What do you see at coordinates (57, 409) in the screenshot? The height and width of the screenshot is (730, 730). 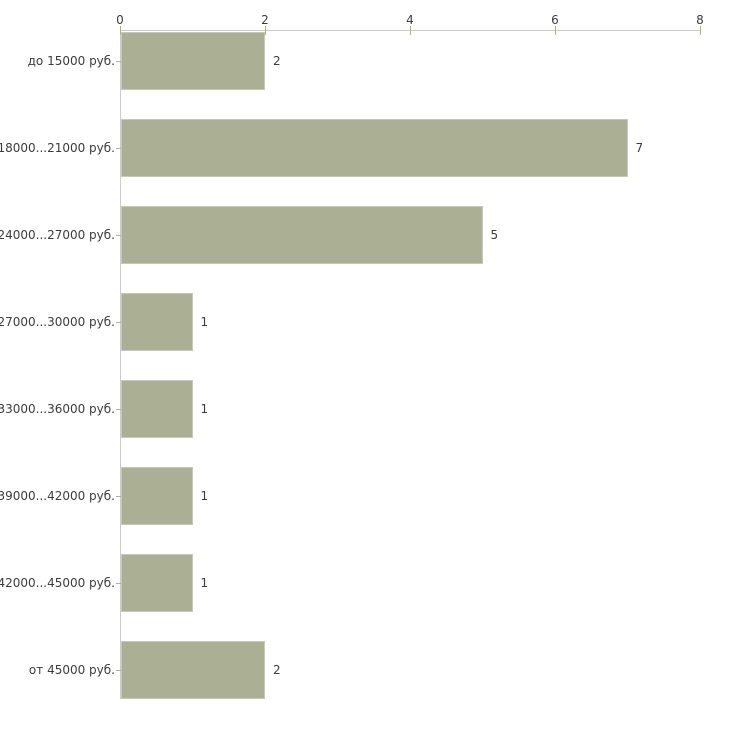 I see `category-label: 33000...36000 руб.` at bounding box center [57, 409].